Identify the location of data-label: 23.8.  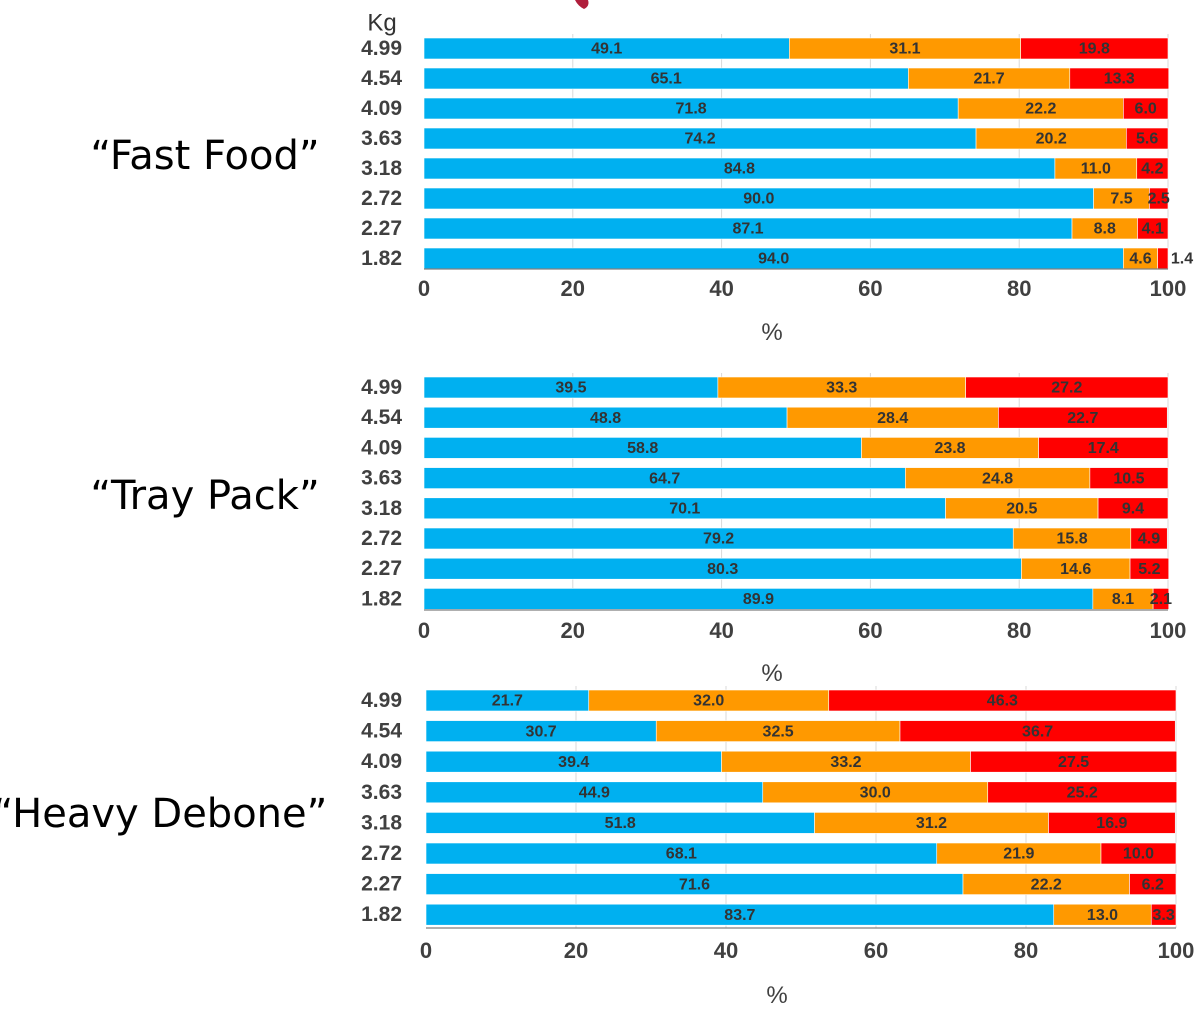
(949, 448).